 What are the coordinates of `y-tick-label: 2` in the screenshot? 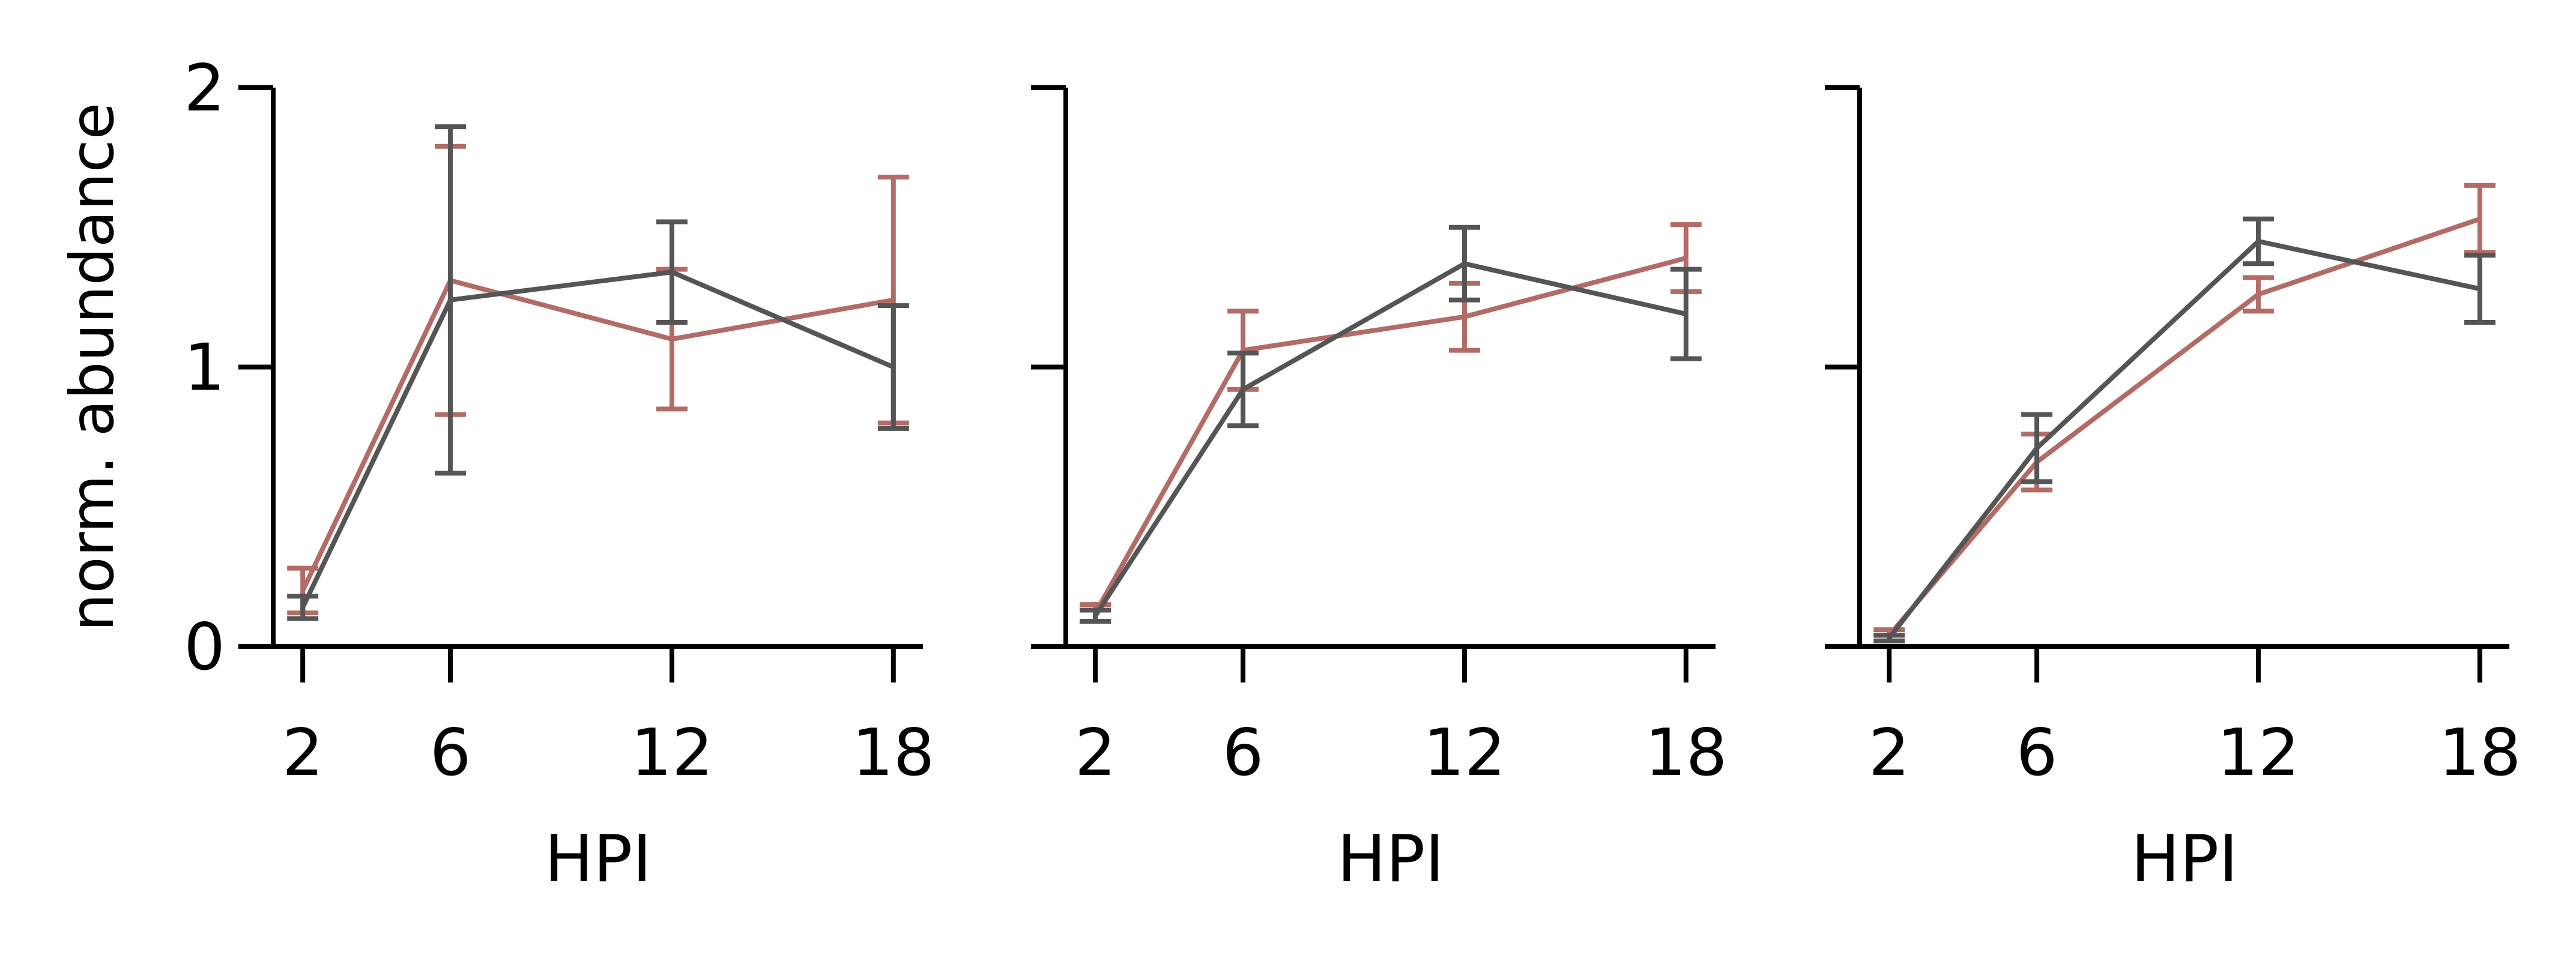 It's located at (204, 88).